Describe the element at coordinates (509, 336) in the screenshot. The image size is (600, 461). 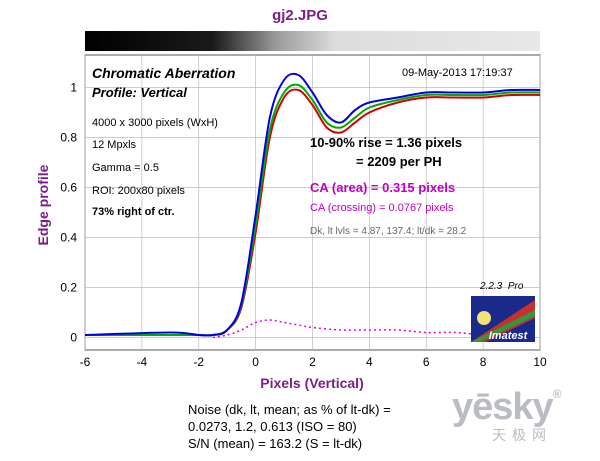
I see `imatest-logo-text: Imatest` at that location.